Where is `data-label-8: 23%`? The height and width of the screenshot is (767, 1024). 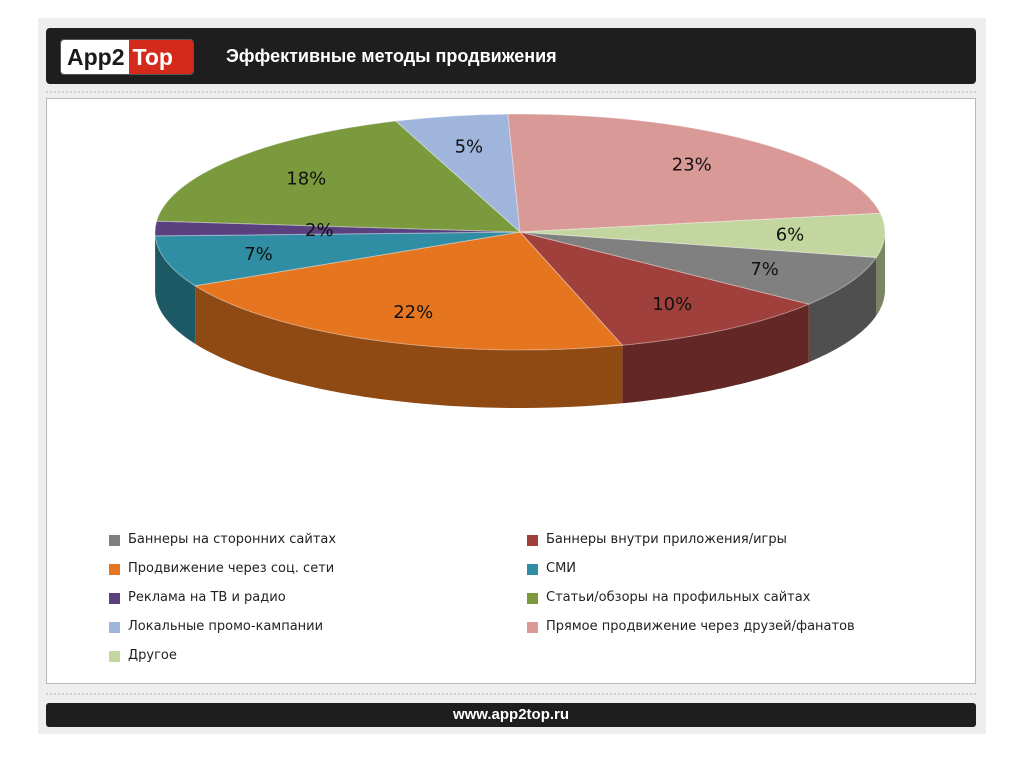
data-label-8: 23% is located at coordinates (692, 165).